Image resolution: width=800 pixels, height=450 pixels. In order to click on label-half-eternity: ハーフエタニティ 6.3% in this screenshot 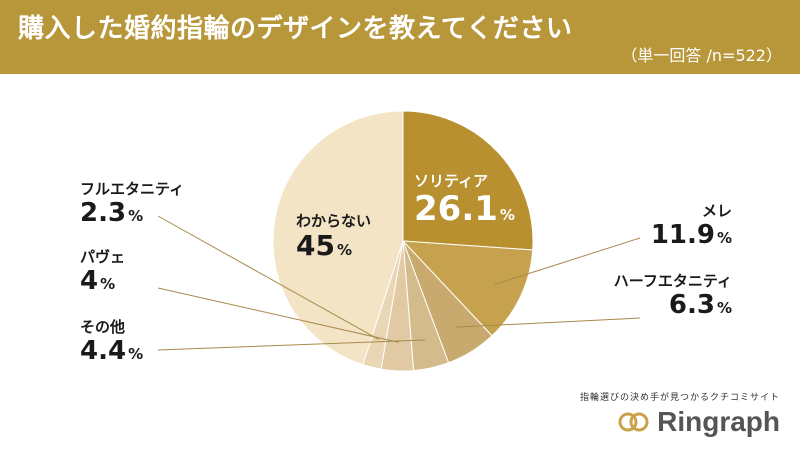, I will do `click(672, 296)`.